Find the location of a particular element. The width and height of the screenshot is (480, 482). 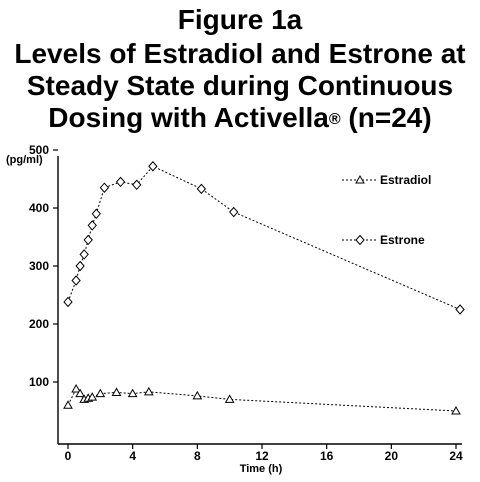

y-tick-label: 200 is located at coordinates (39, 324).